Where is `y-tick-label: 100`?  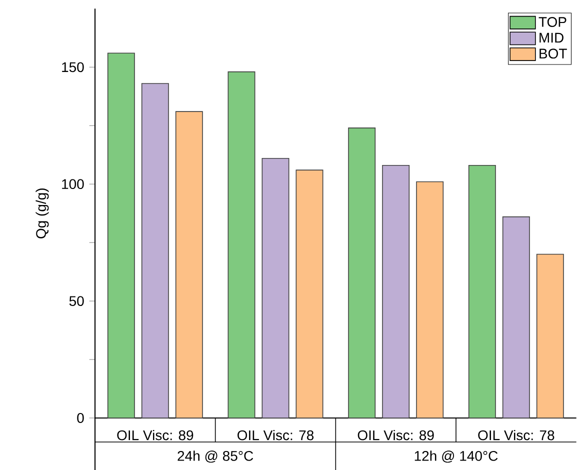
y-tick-label: 100 is located at coordinates (73, 184).